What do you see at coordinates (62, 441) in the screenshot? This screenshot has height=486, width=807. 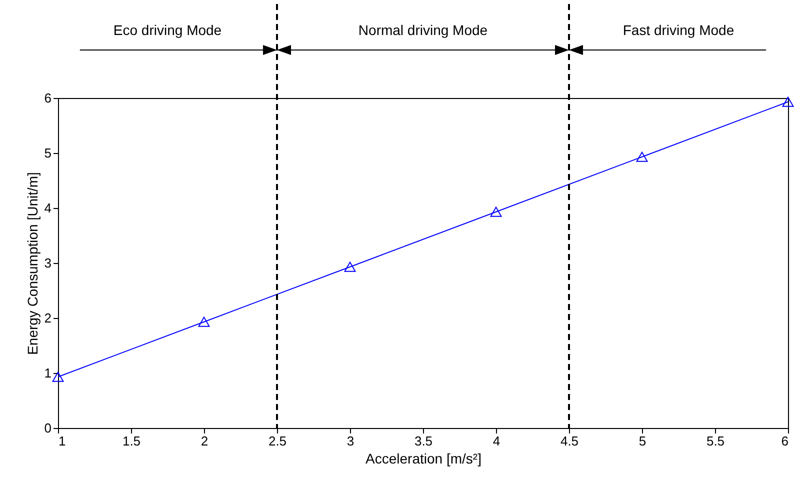 I see `x-tick-label: 1` at bounding box center [62, 441].